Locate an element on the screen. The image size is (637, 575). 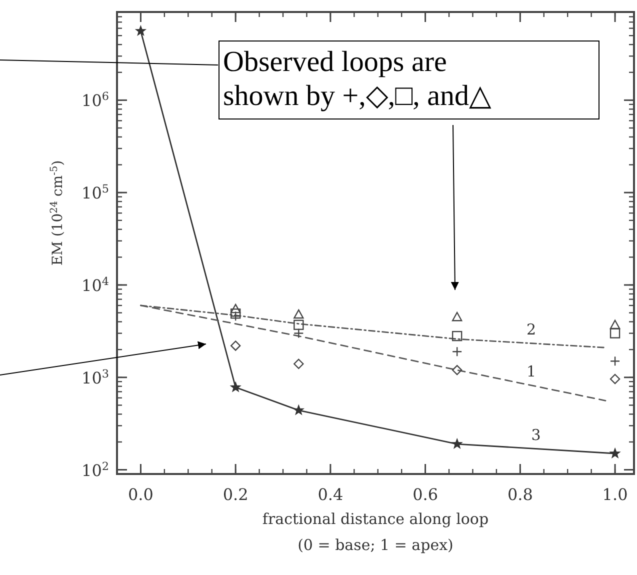
x-tick-label: 0.8 is located at coordinates (520, 494).